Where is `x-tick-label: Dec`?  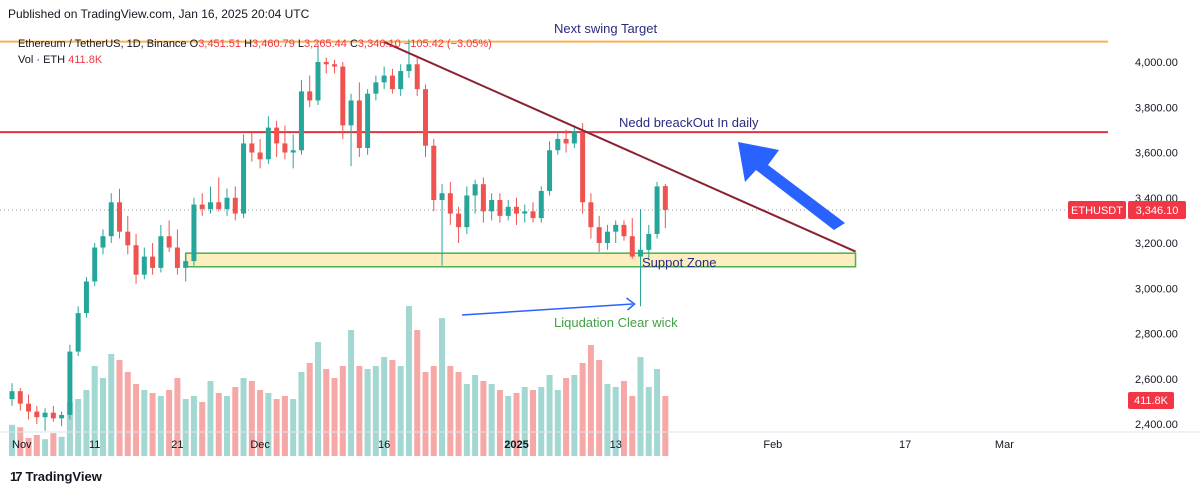 x-tick-label: Dec is located at coordinates (260, 445).